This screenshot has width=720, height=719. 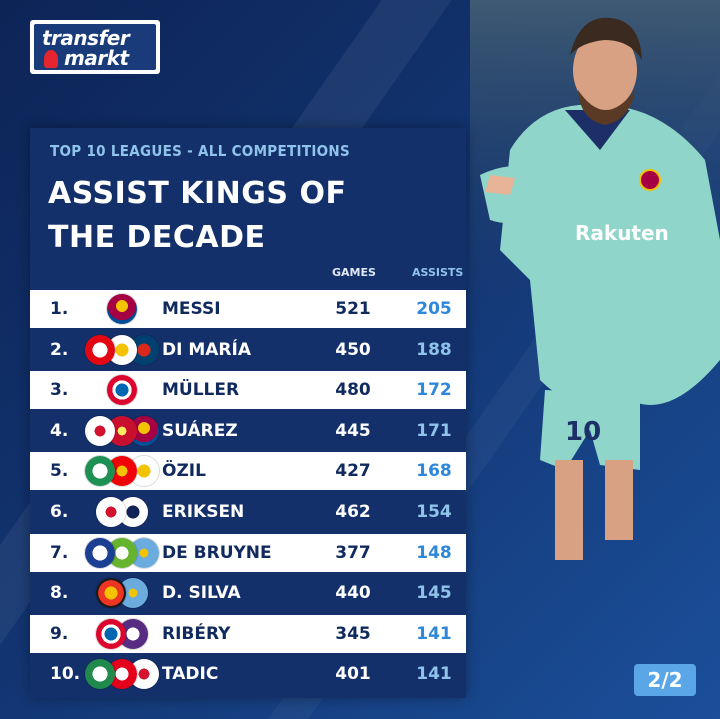 I want to click on player-name: MÜLLER, so click(x=201, y=390).